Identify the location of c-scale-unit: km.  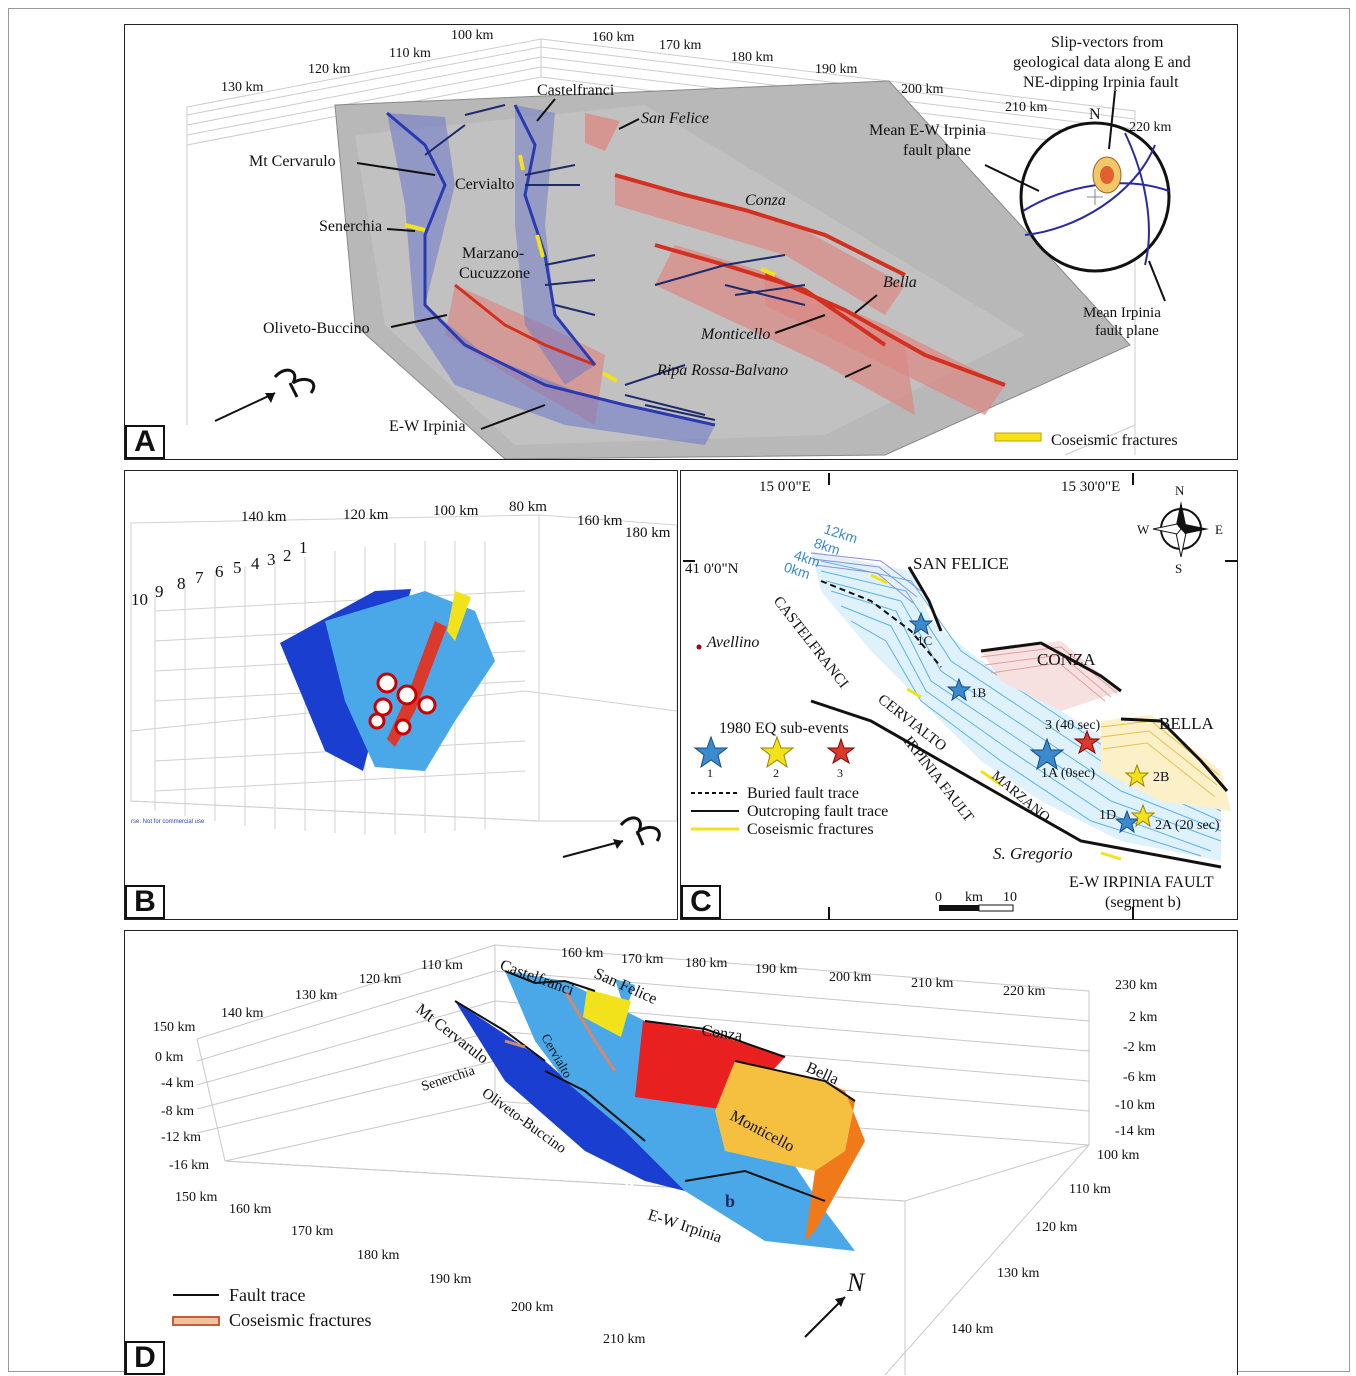
(974, 897).